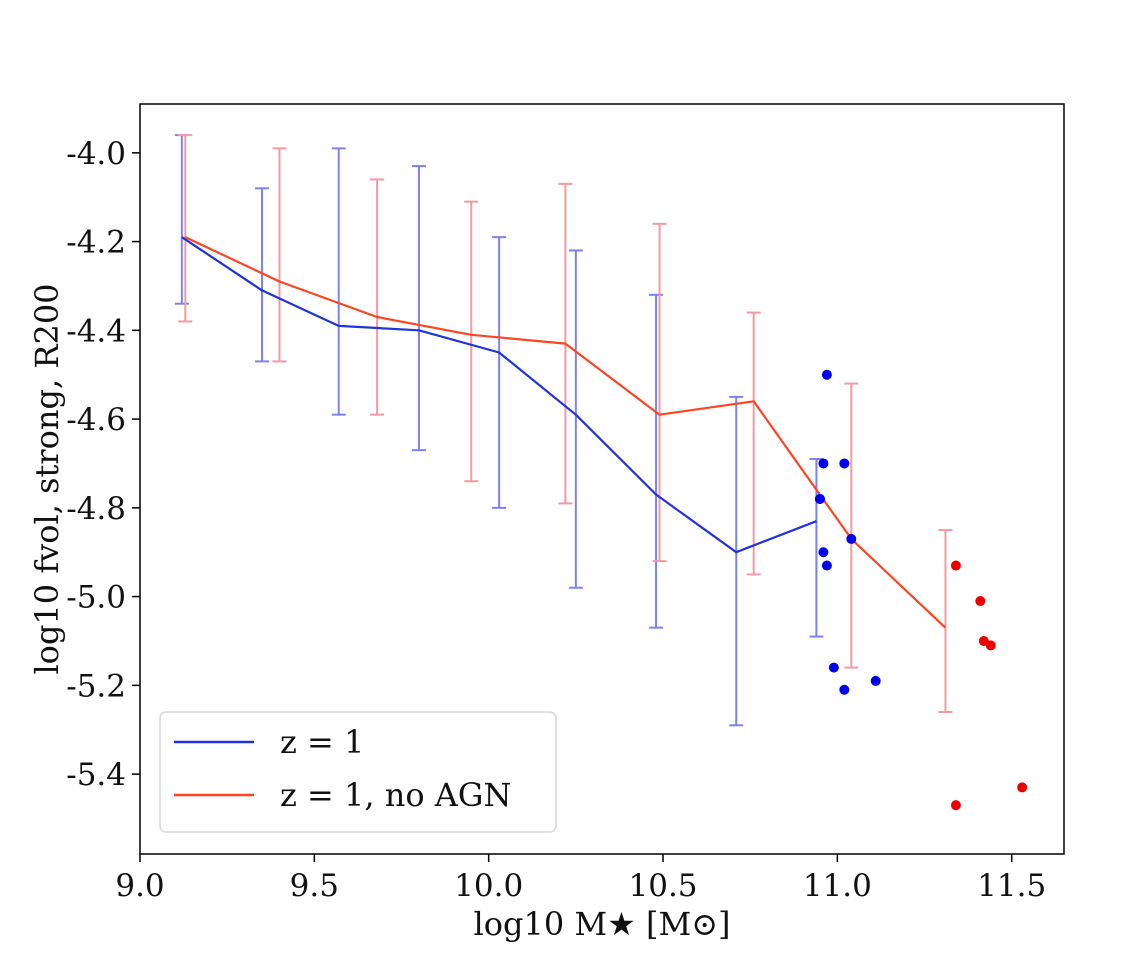 The height and width of the screenshot is (969, 1136). What do you see at coordinates (314, 886) in the screenshot?
I see `x-tick-label-1: 9.5` at bounding box center [314, 886].